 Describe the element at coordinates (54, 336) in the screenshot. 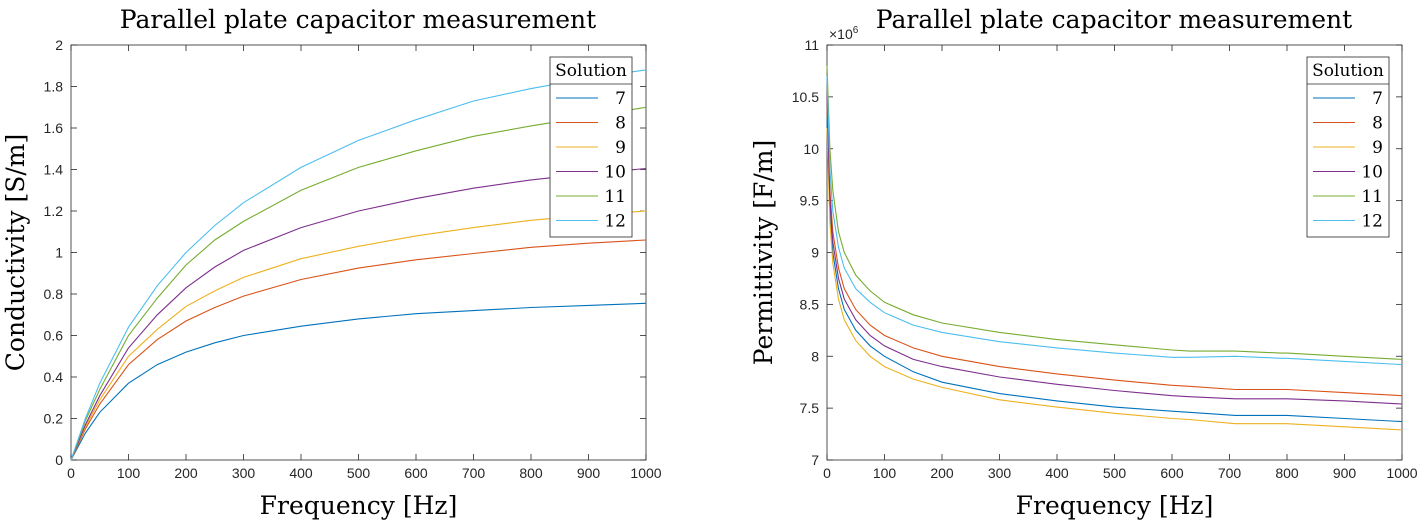

I see `y-tick-label: 0.6` at that location.